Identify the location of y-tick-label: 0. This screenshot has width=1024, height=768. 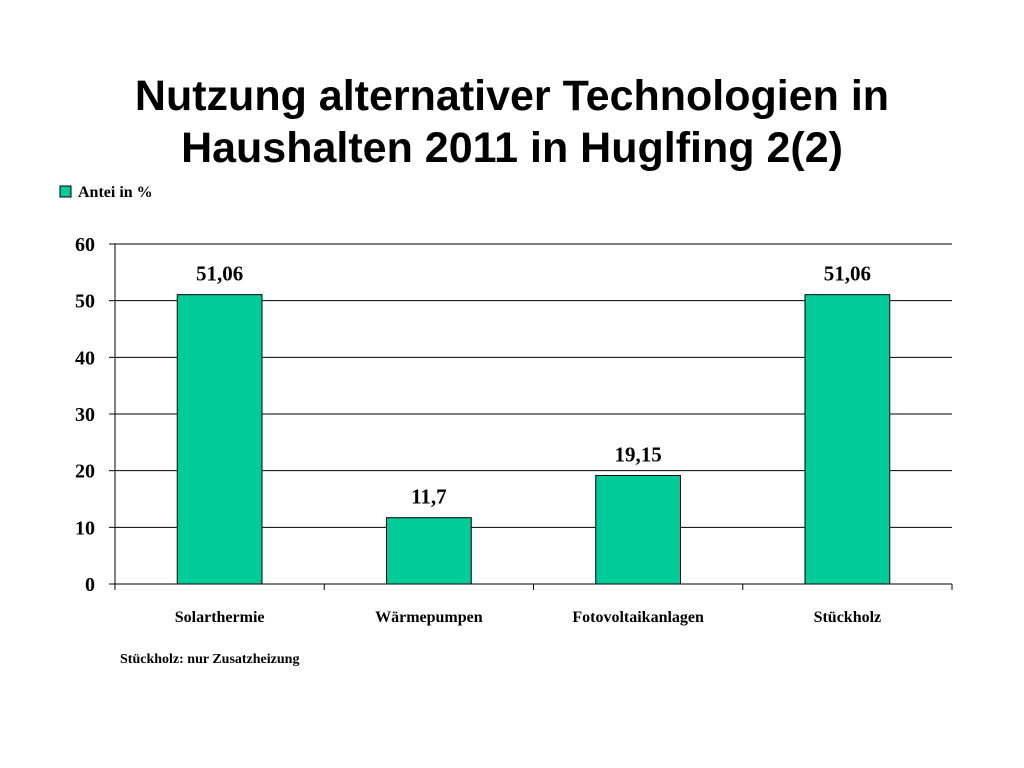
(90, 585).